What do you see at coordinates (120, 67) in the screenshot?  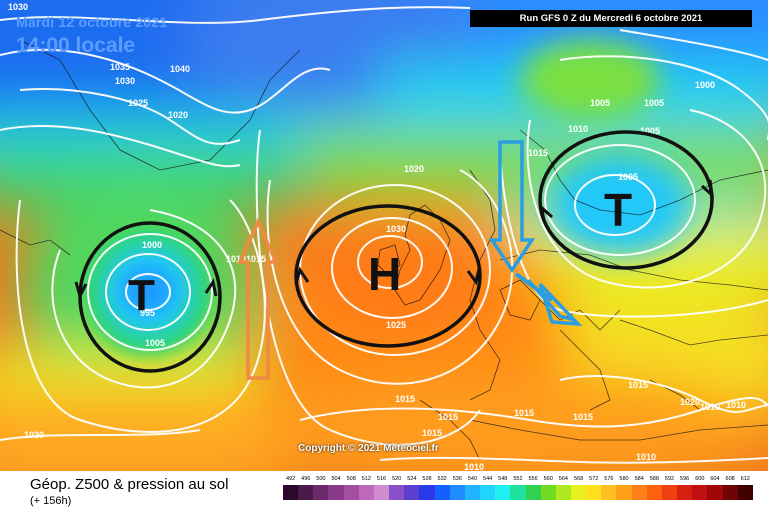 I see `isobar-label: 1035` at bounding box center [120, 67].